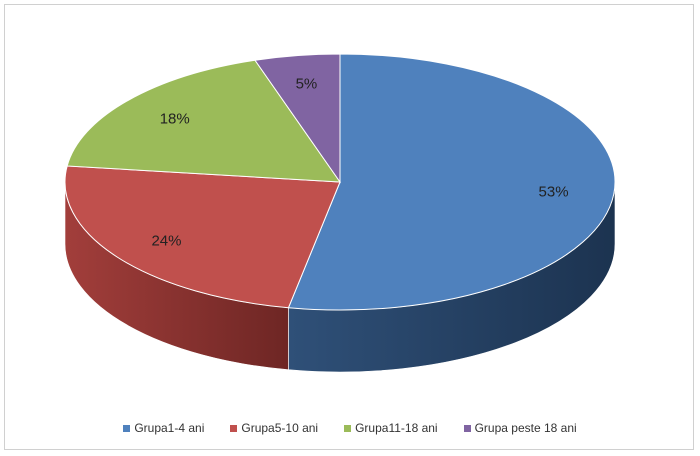 Image resolution: width=700 pixels, height=456 pixels. I want to click on legend-label-3: Grupa peste 18 ani, so click(525, 428).